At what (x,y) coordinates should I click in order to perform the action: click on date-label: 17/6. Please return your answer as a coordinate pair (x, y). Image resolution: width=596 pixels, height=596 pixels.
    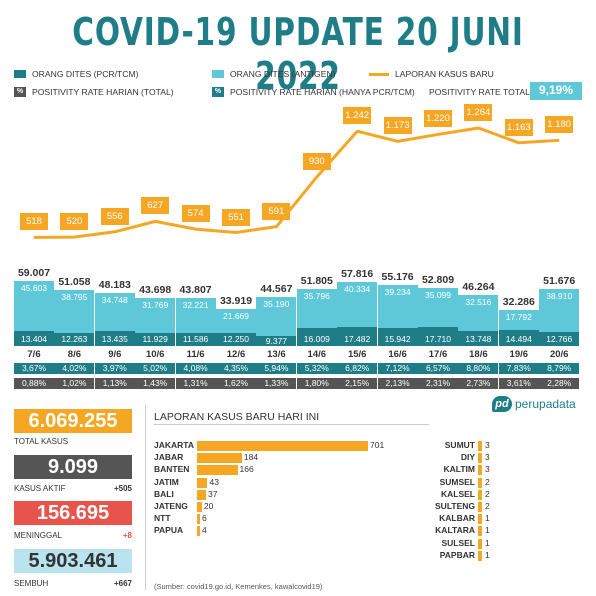
    Looking at the image, I should click on (438, 354).